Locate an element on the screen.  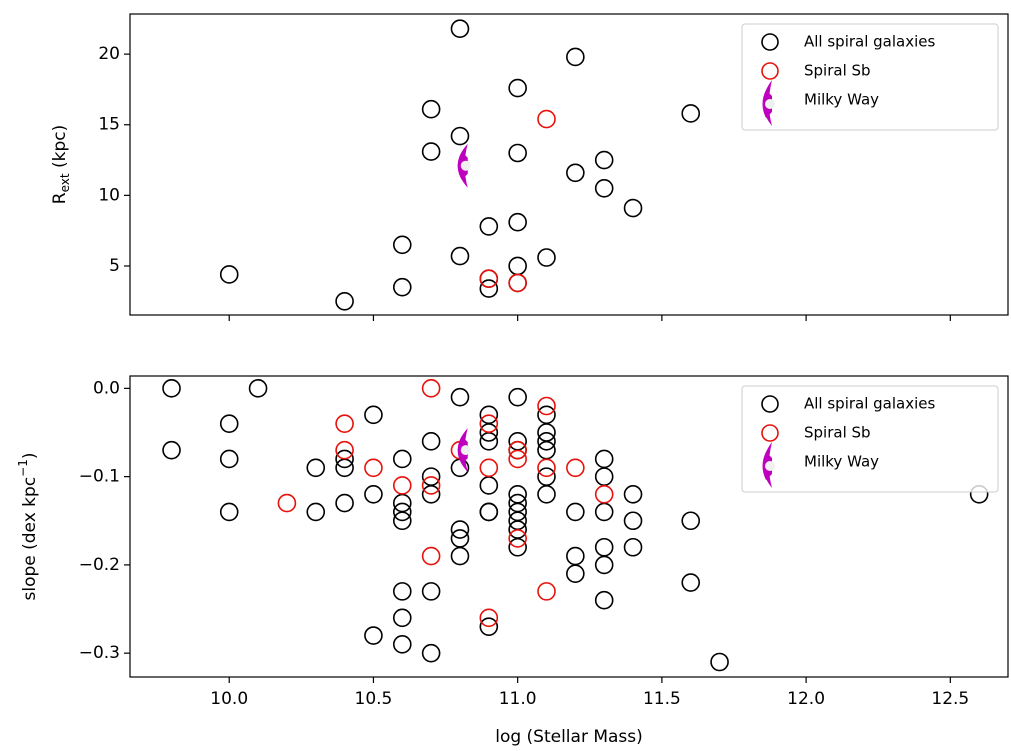
y-tick-label: 20 is located at coordinates (109, 54).